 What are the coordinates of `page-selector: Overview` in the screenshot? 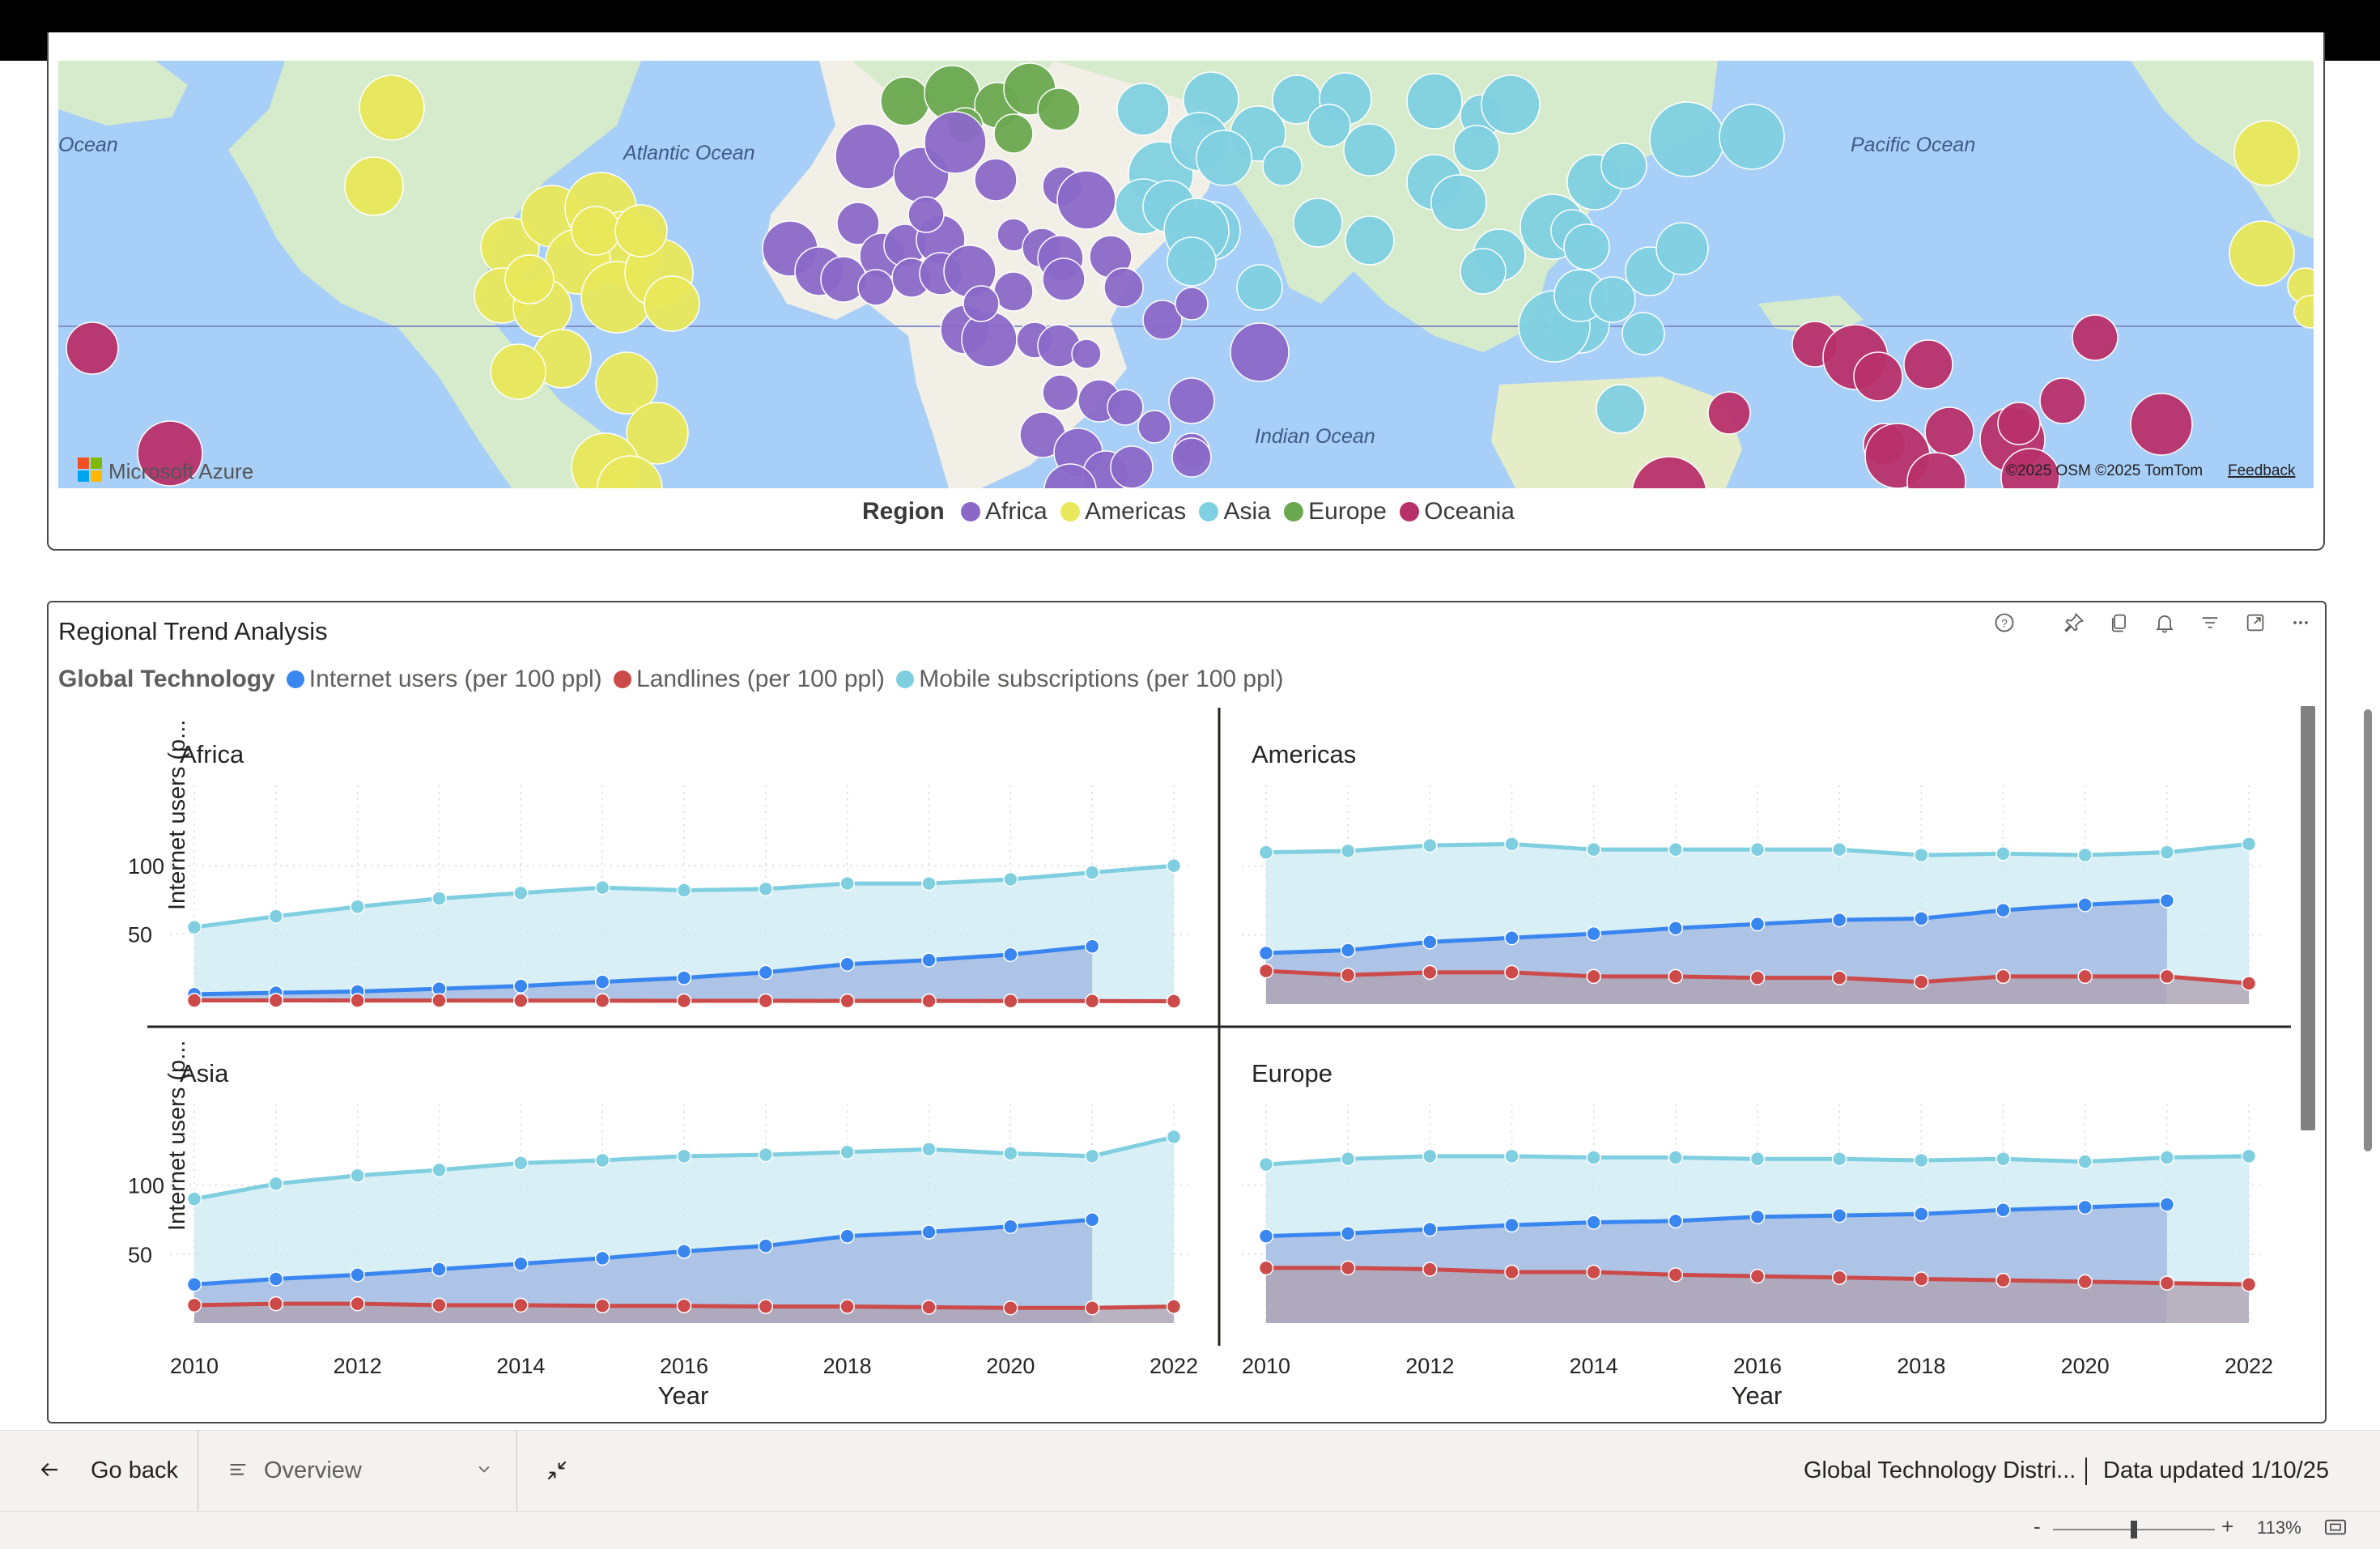 It's located at (313, 1470).